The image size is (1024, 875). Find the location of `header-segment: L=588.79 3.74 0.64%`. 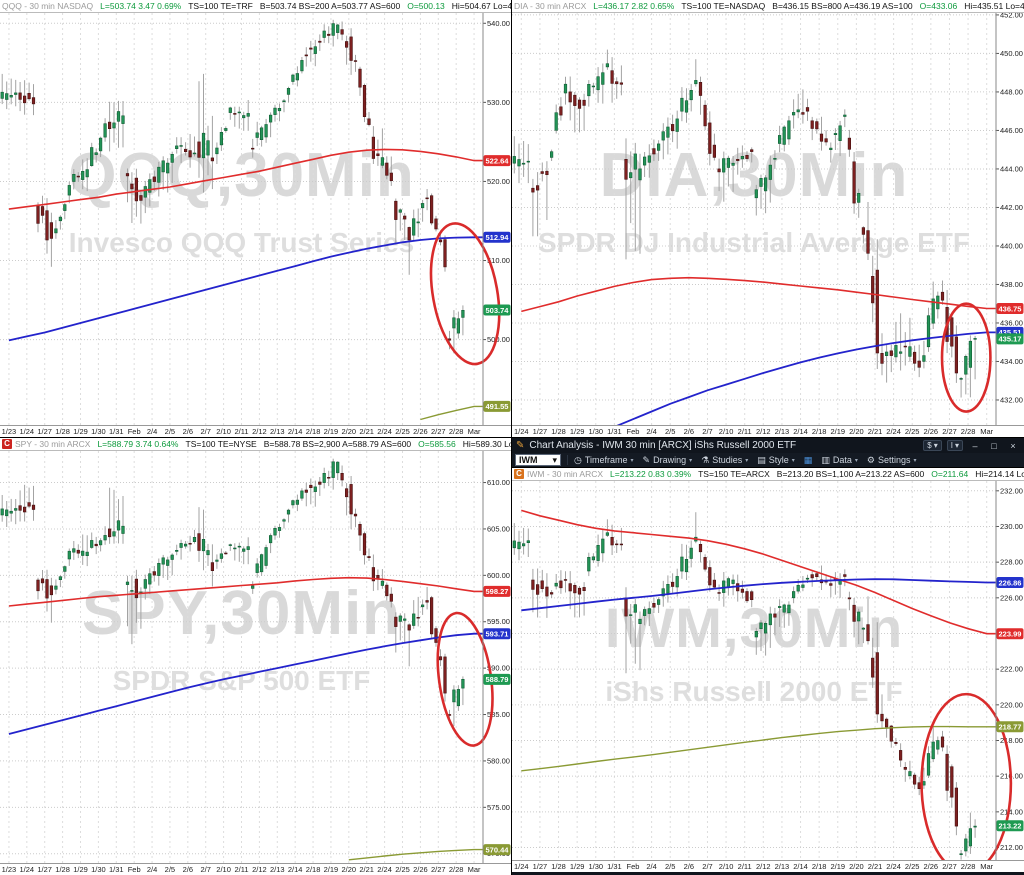

header-segment: L=588.79 3.74 0.64% is located at coordinates (138, 444).